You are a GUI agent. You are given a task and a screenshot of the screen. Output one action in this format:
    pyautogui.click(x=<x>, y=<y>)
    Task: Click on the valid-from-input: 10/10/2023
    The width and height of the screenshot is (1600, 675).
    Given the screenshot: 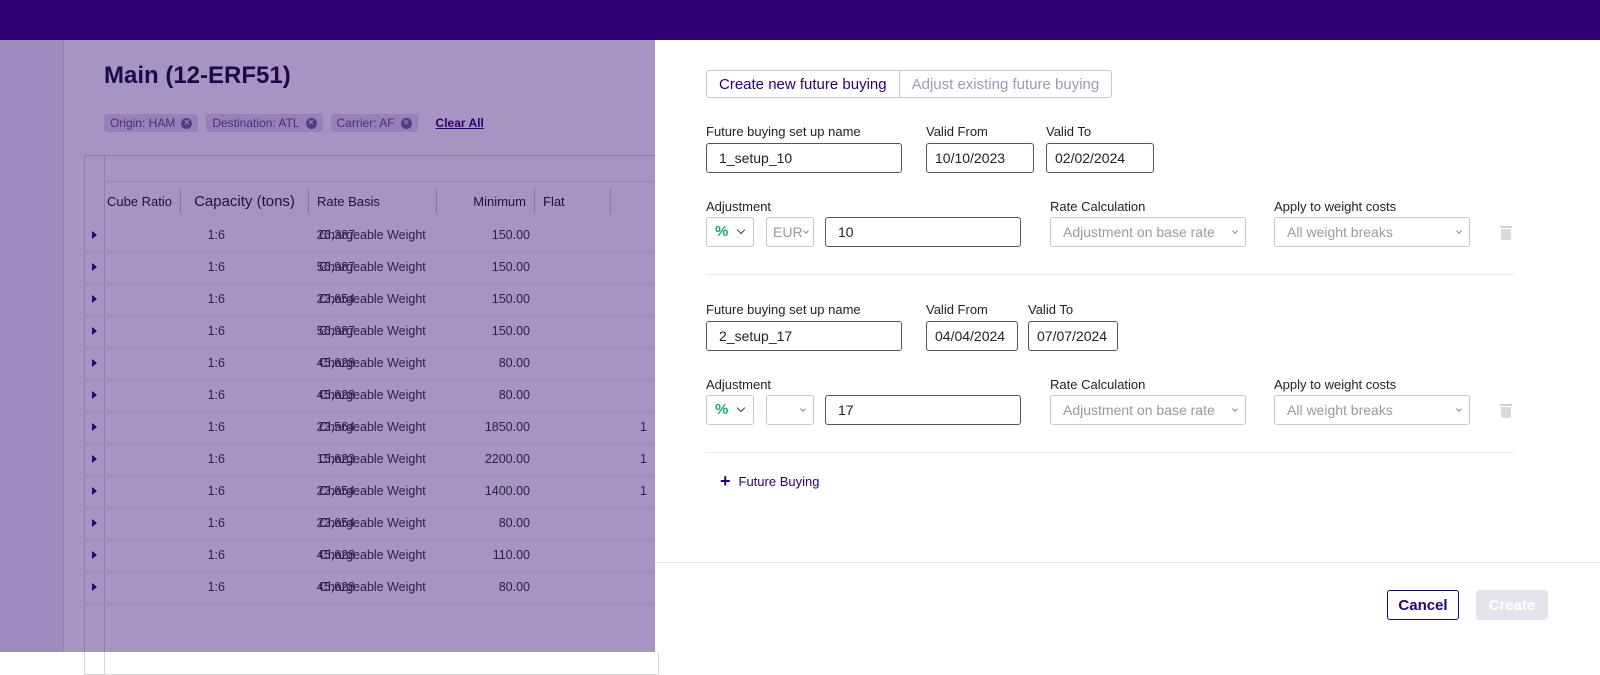 What is the action you would take?
    pyautogui.click(x=980, y=158)
    